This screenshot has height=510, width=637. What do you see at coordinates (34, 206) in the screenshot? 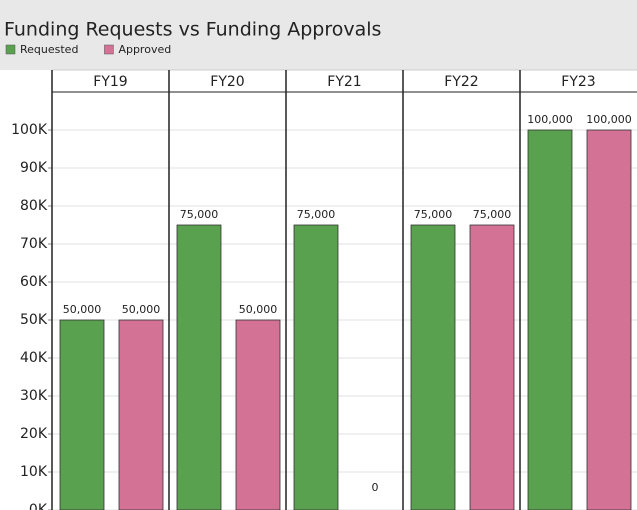
I see `y-tick-label: 80K` at bounding box center [34, 206].